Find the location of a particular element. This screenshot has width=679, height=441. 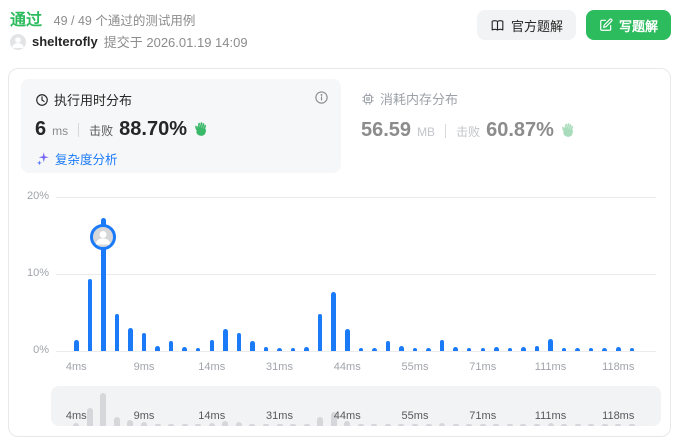

mini-chart-brush: 4ms 9ms 14ms 31ms 44ms 55ms 71ms 111ms 118ms is located at coordinates (356, 406).